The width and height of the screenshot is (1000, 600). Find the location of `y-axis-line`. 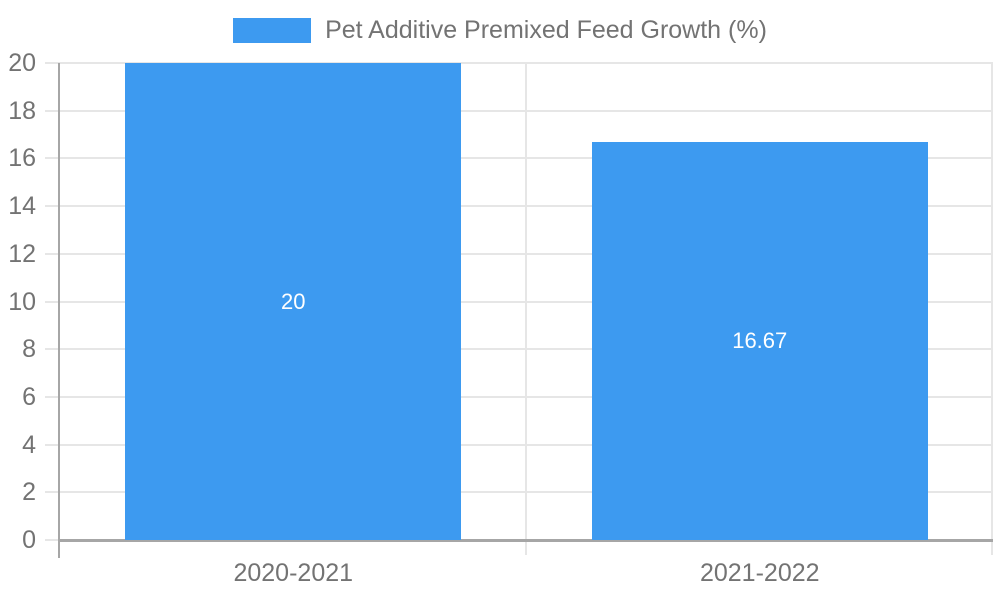

y-axis-line is located at coordinates (59, 310).